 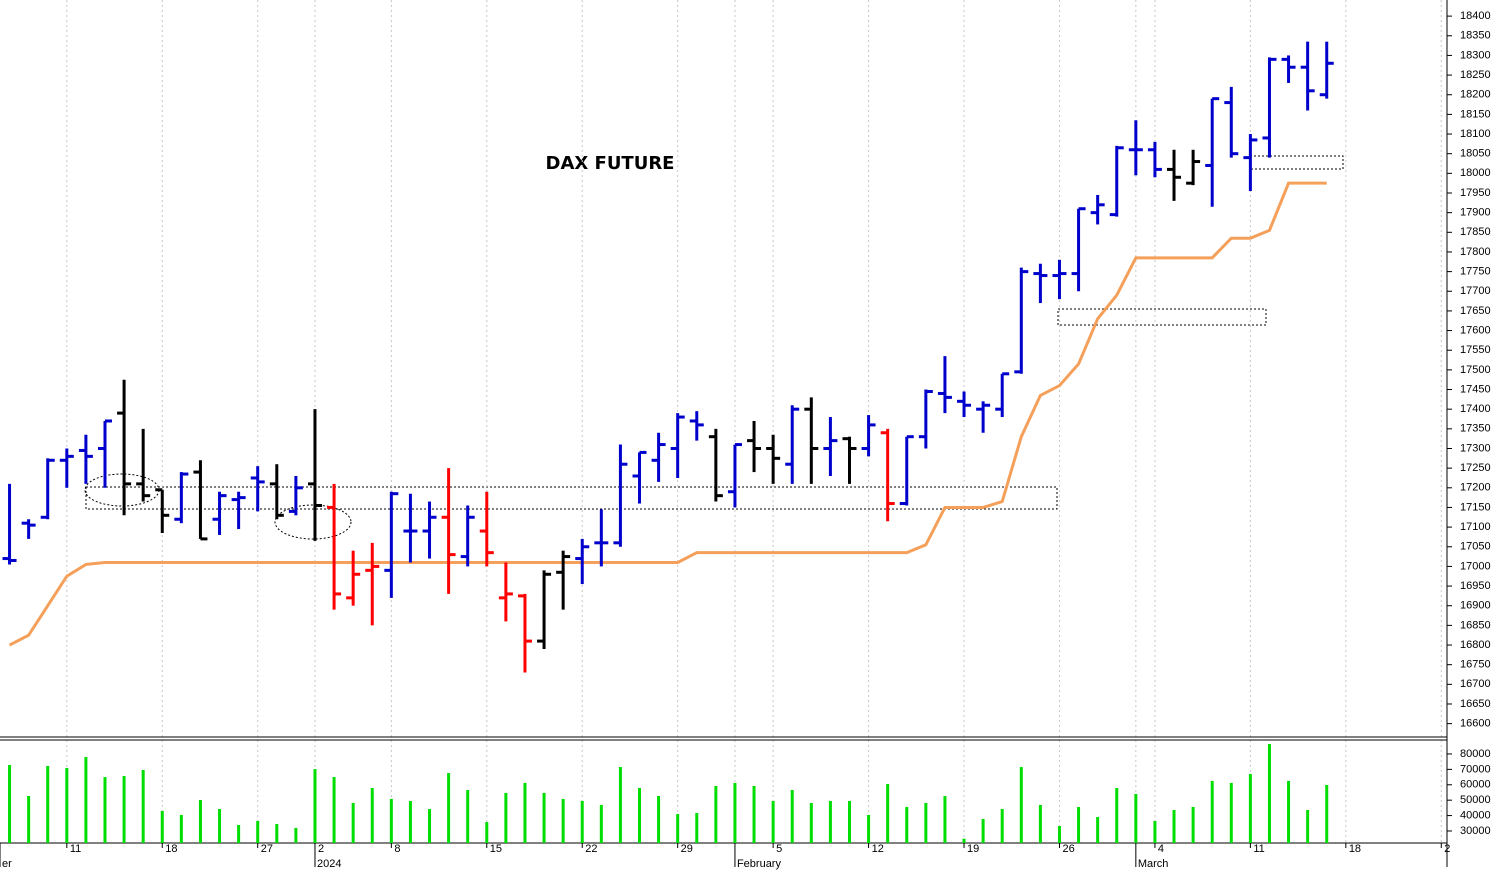 What do you see at coordinates (313, 522) in the screenshot?
I see `highlight-ellipse` at bounding box center [313, 522].